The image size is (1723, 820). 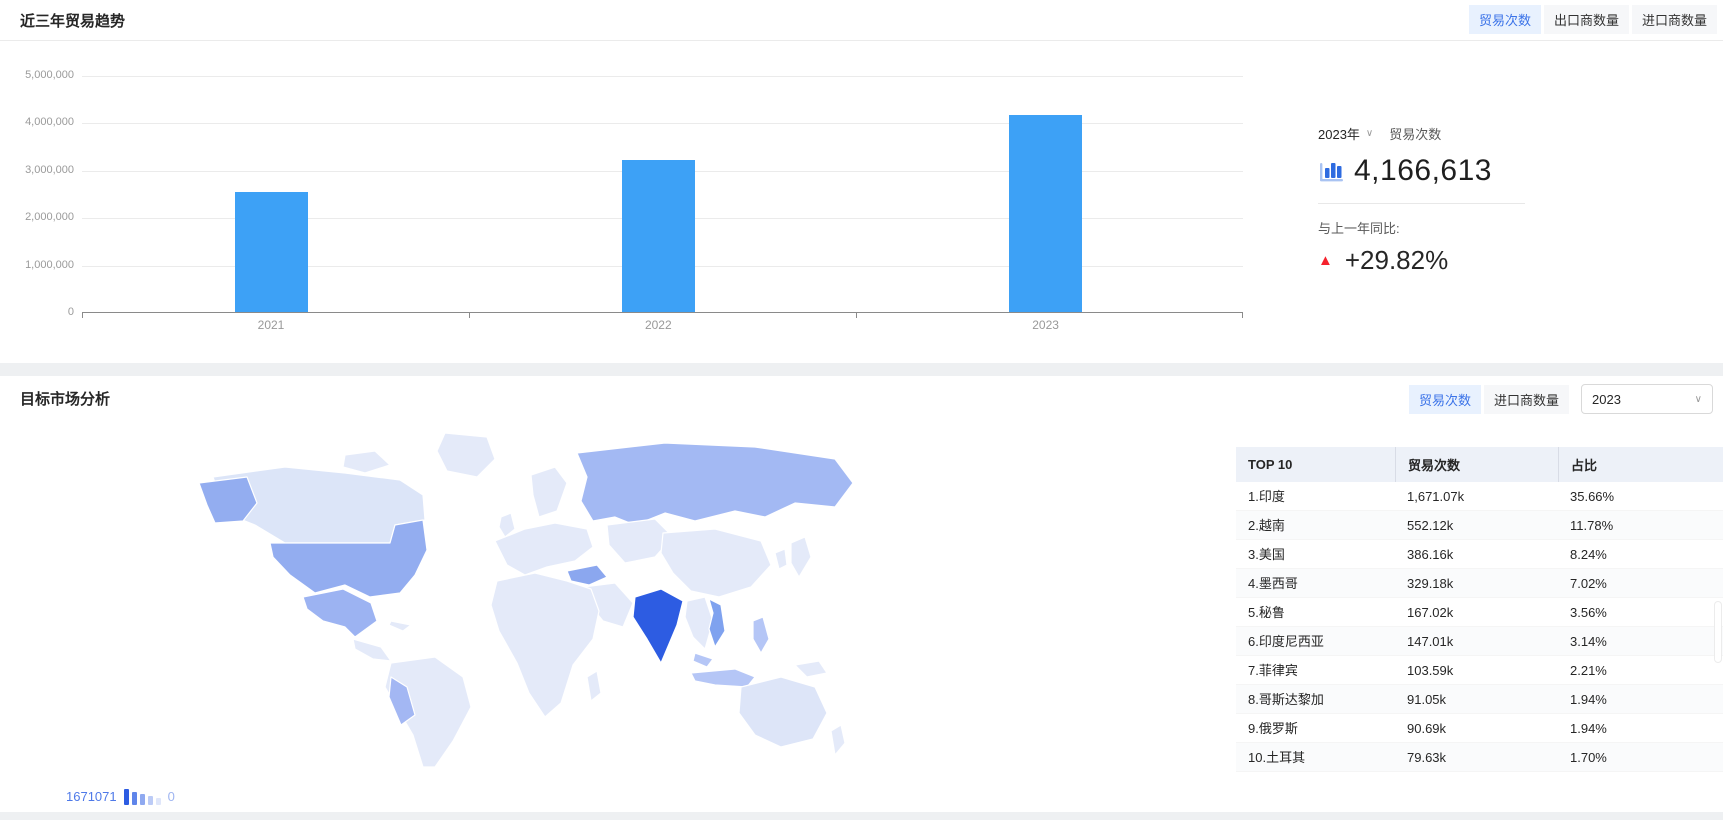 What do you see at coordinates (340, 613) in the screenshot?
I see `map-region-mexico` at bounding box center [340, 613].